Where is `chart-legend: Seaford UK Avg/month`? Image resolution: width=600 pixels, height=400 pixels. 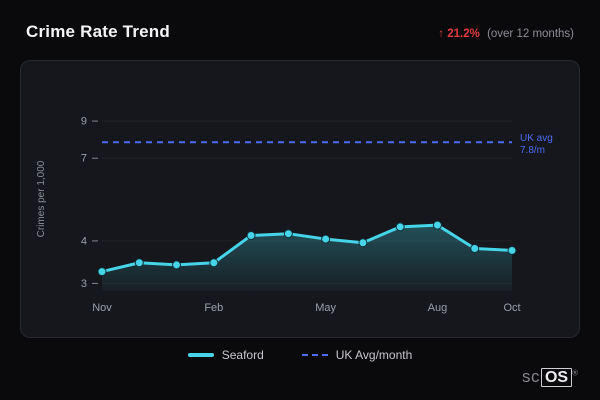 chart-legend: Seaford UK Avg/month is located at coordinates (300, 355).